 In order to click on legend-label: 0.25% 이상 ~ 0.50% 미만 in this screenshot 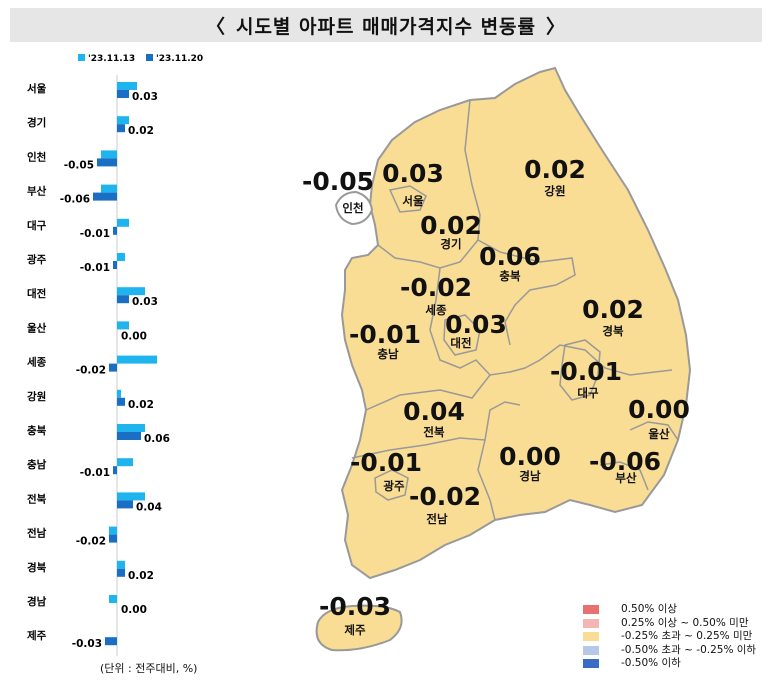, I will do `click(685, 622)`.